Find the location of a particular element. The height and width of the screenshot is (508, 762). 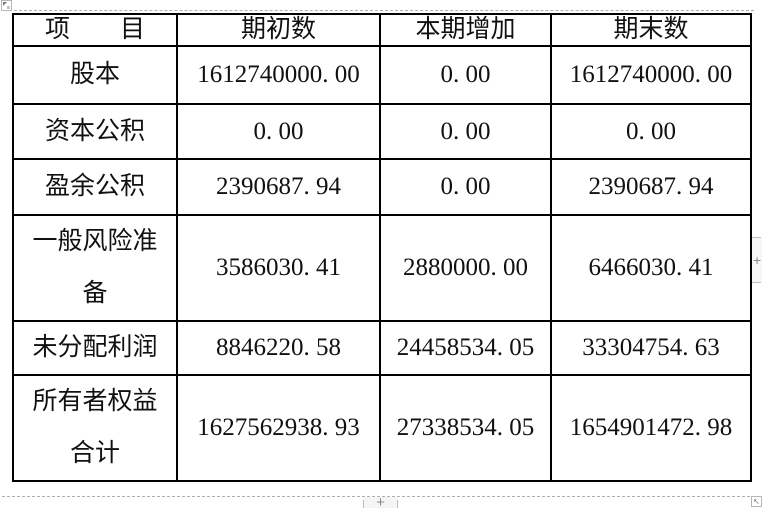

header-cell-closing: 期末数 is located at coordinates (651, 30).